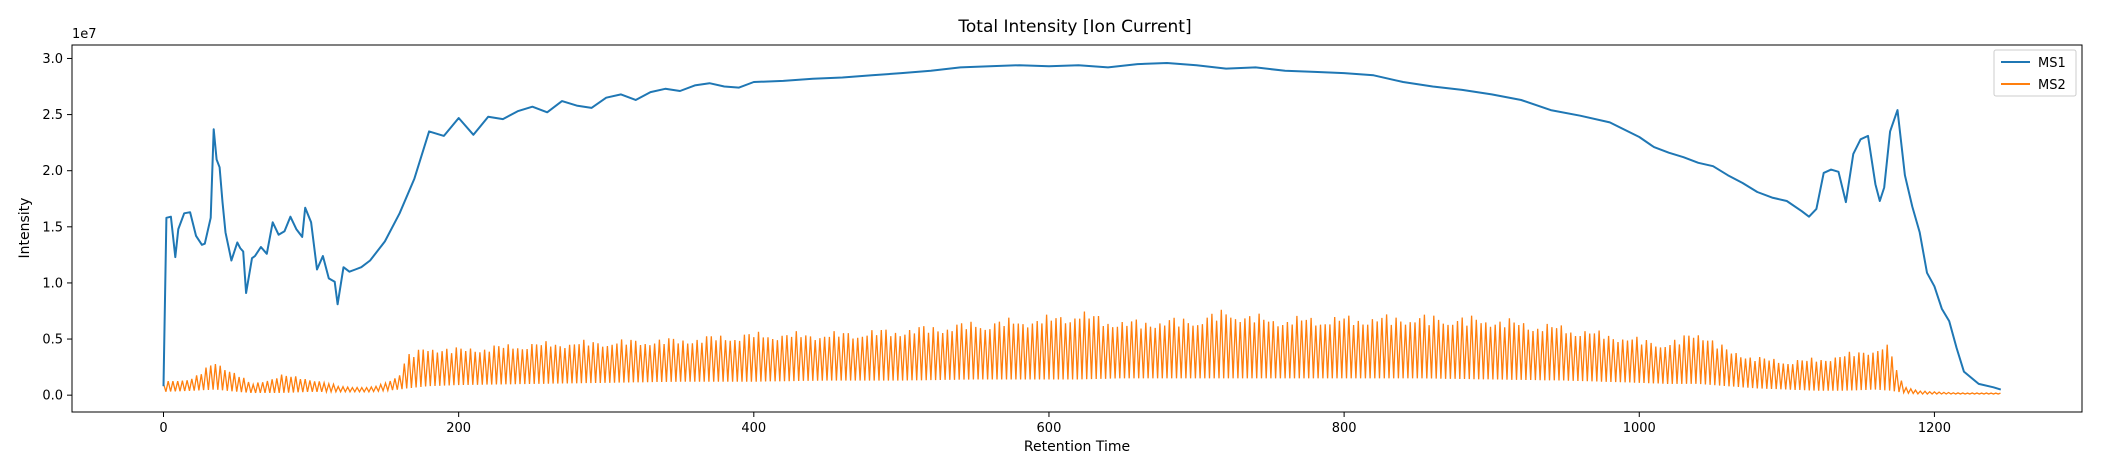 The width and height of the screenshot is (2103, 456). I want to click on x-tick-label: 0, so click(163, 428).